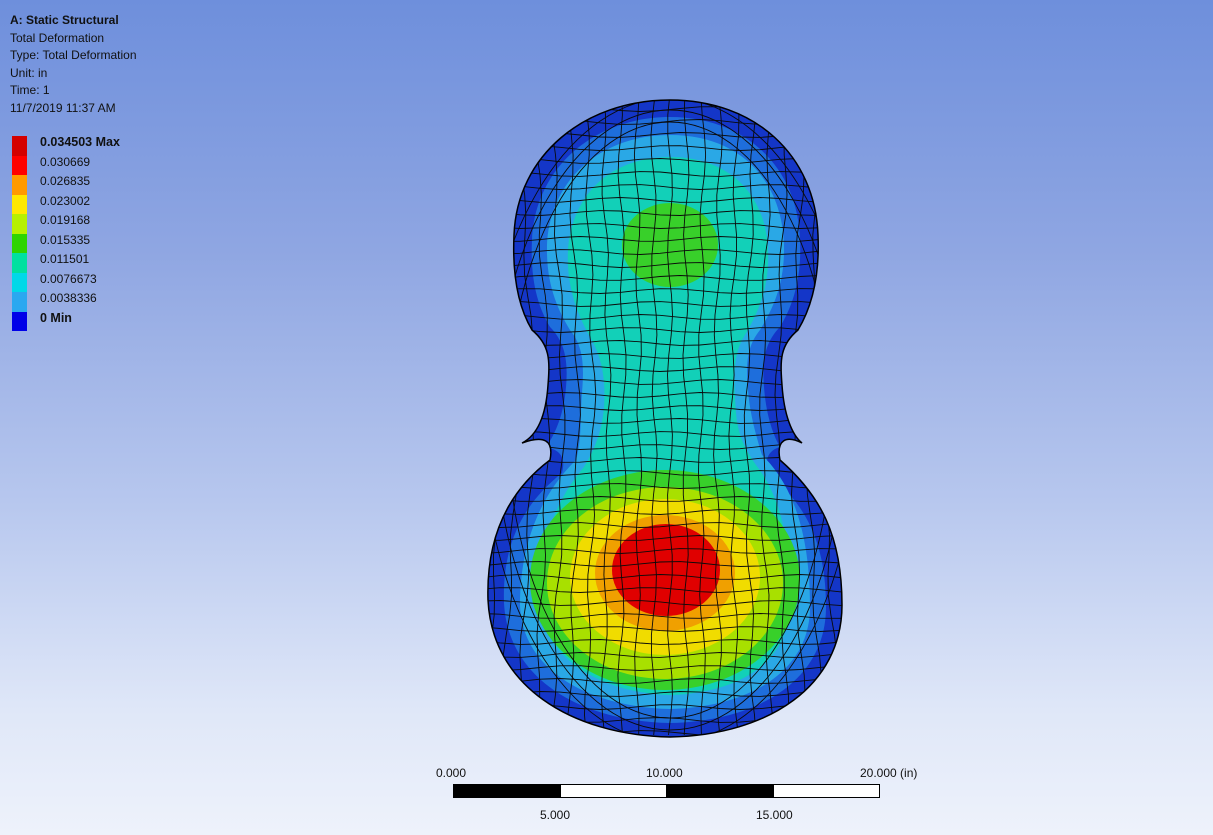 The width and height of the screenshot is (1213, 835). What do you see at coordinates (666, 570) in the screenshot?
I see `contour-max-region` at bounding box center [666, 570].